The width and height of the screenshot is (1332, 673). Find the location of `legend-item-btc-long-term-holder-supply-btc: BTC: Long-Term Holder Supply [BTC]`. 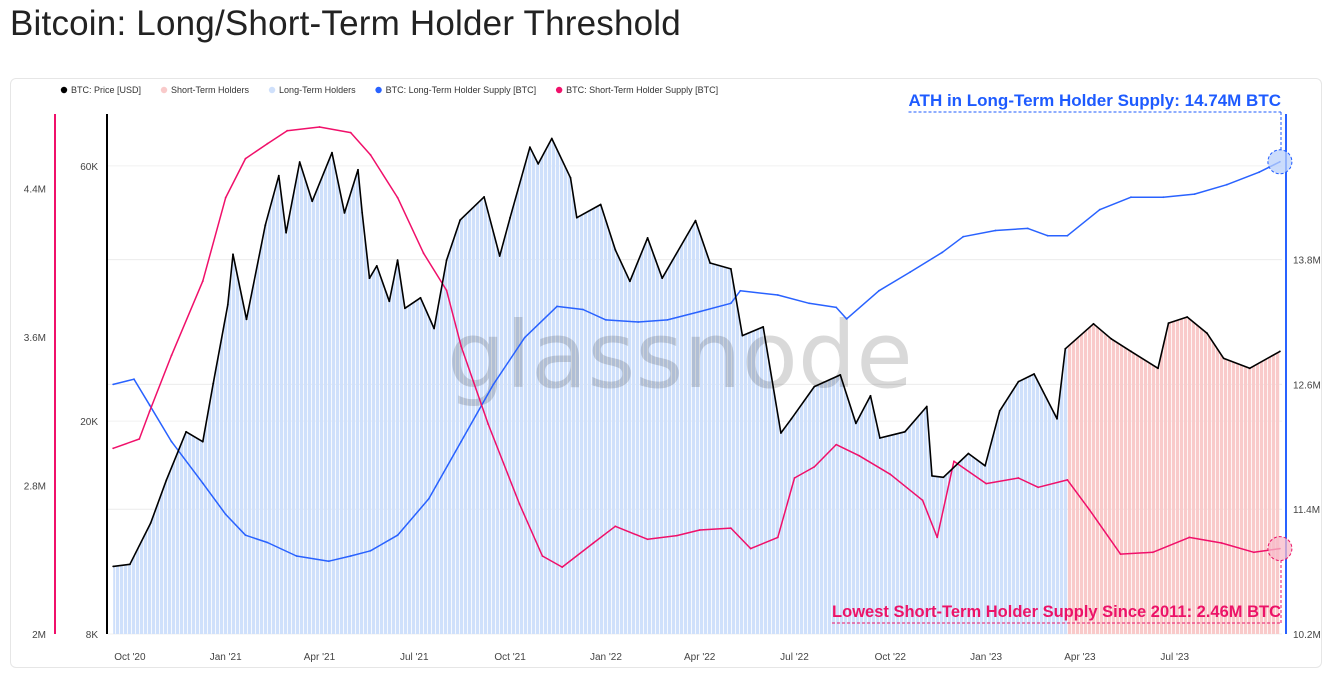

legend-item-btc-long-term-holder-supply-btc: BTC: Long-Term Holder Supply [BTC] is located at coordinates (455, 90).